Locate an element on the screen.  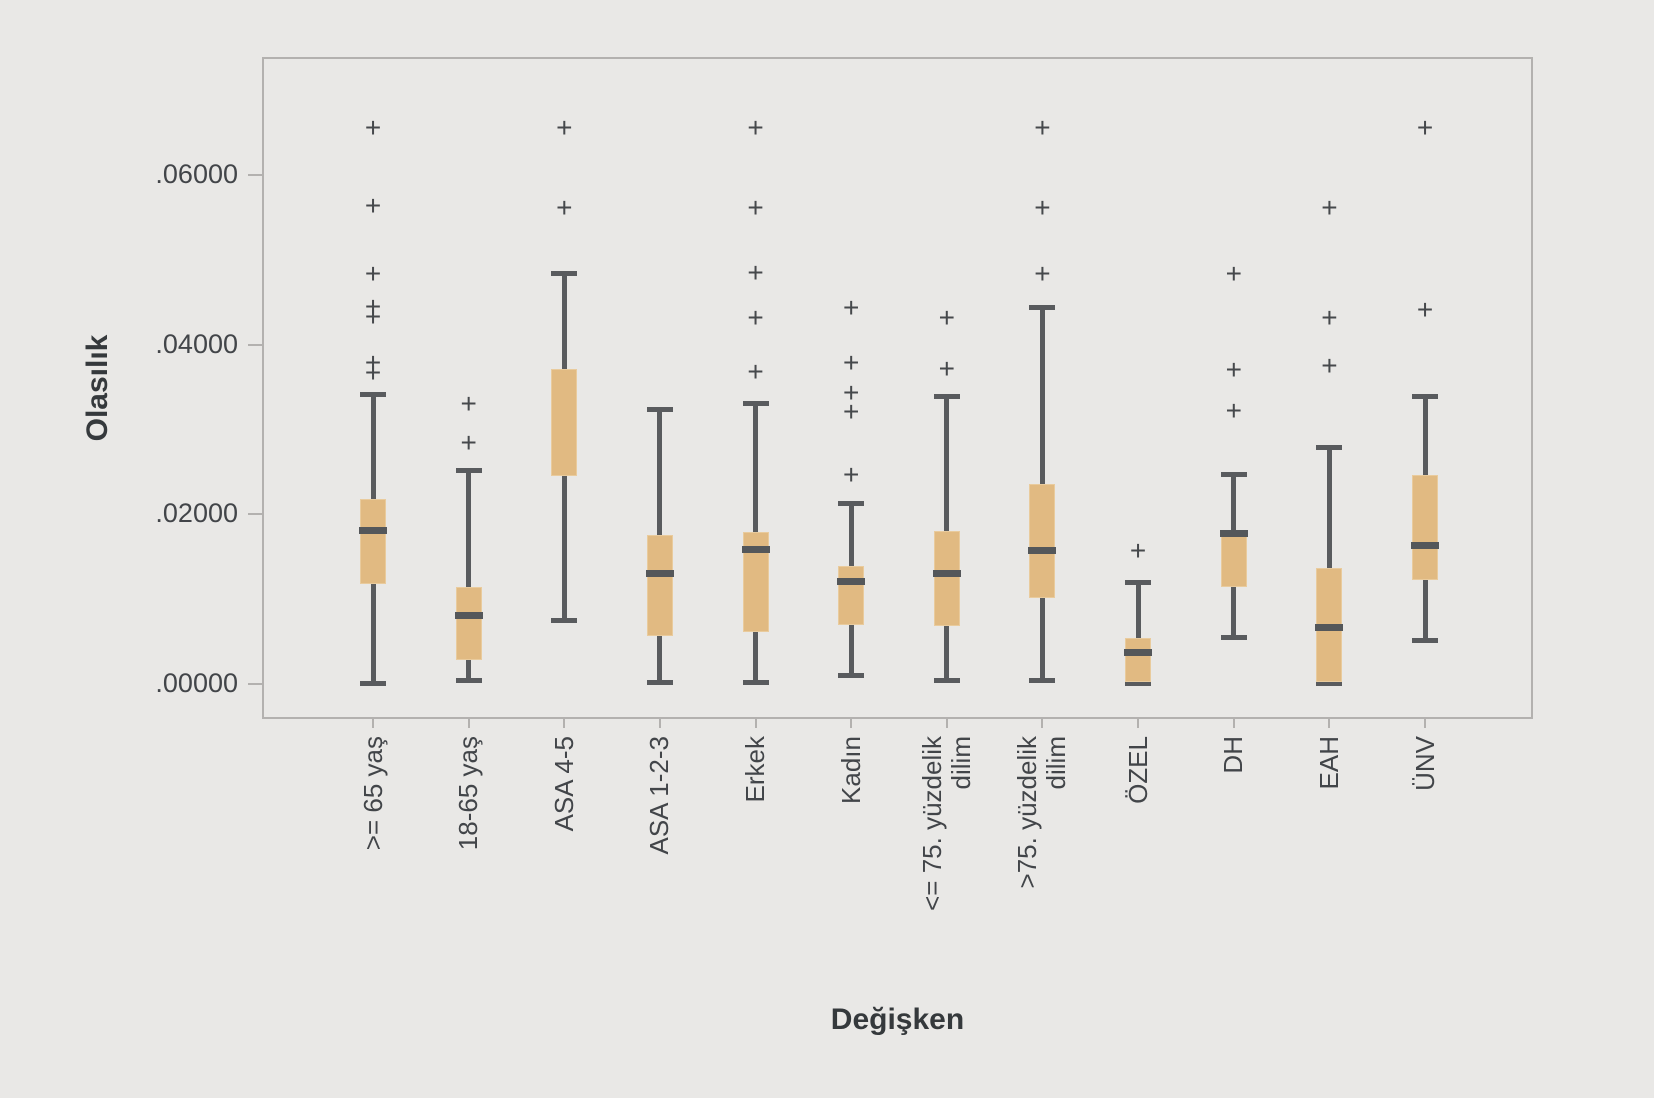
x-category-label: DH is located at coordinates (1233, 755).